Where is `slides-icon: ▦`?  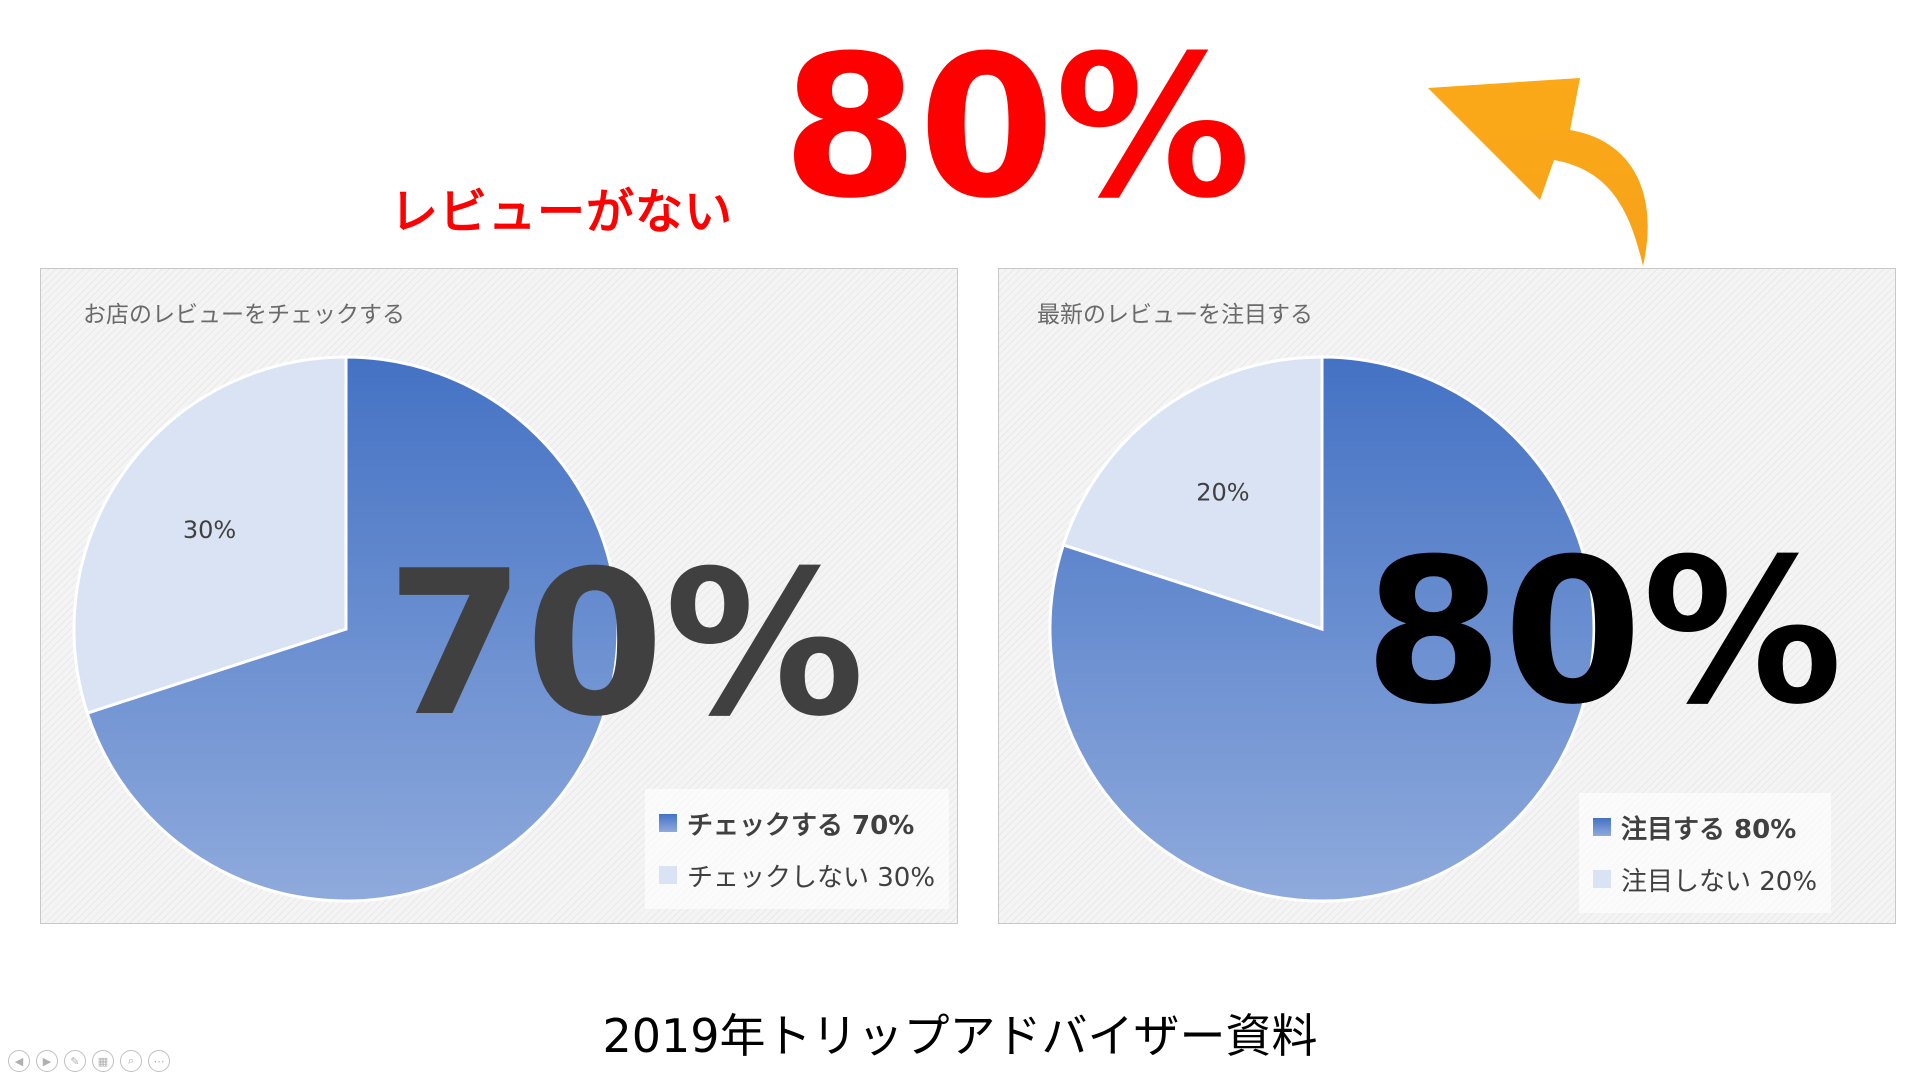
slides-icon: ▦ is located at coordinates (103, 1061).